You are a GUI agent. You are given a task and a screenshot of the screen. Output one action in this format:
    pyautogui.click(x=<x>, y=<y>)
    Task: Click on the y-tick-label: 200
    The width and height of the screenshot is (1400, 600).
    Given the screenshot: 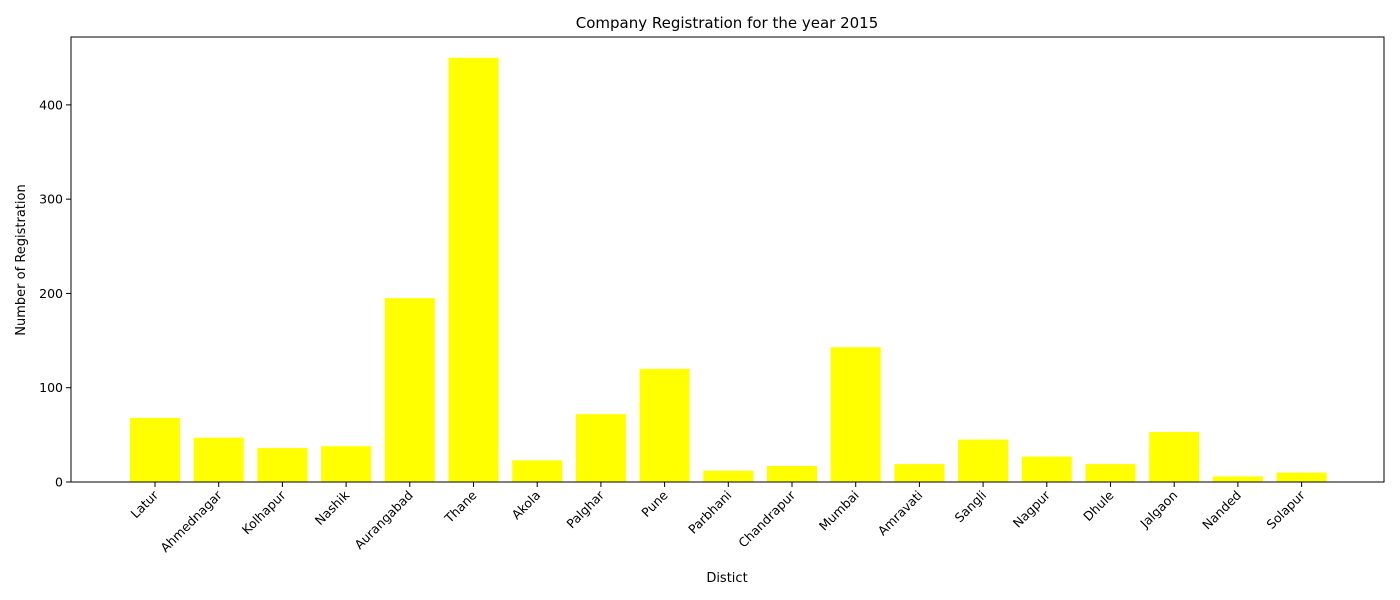 What is the action you would take?
    pyautogui.click(x=51, y=293)
    